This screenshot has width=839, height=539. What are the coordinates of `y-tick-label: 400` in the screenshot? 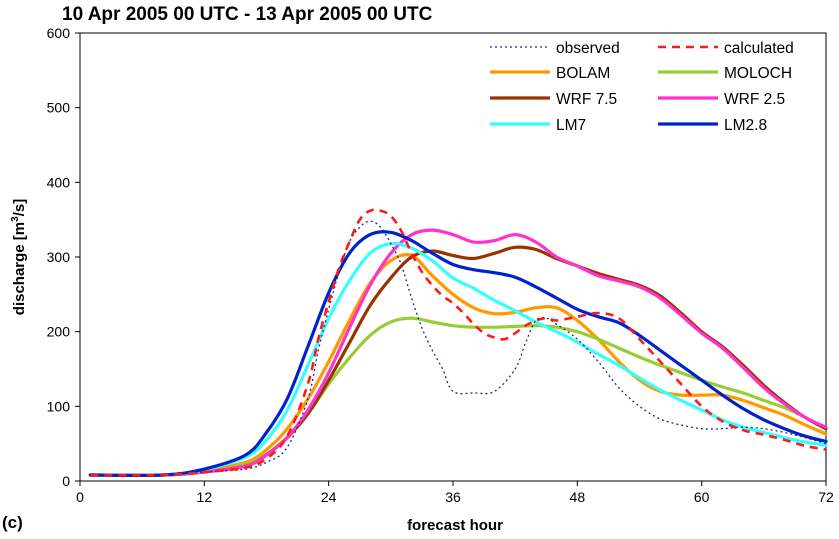 It's located at (59, 182).